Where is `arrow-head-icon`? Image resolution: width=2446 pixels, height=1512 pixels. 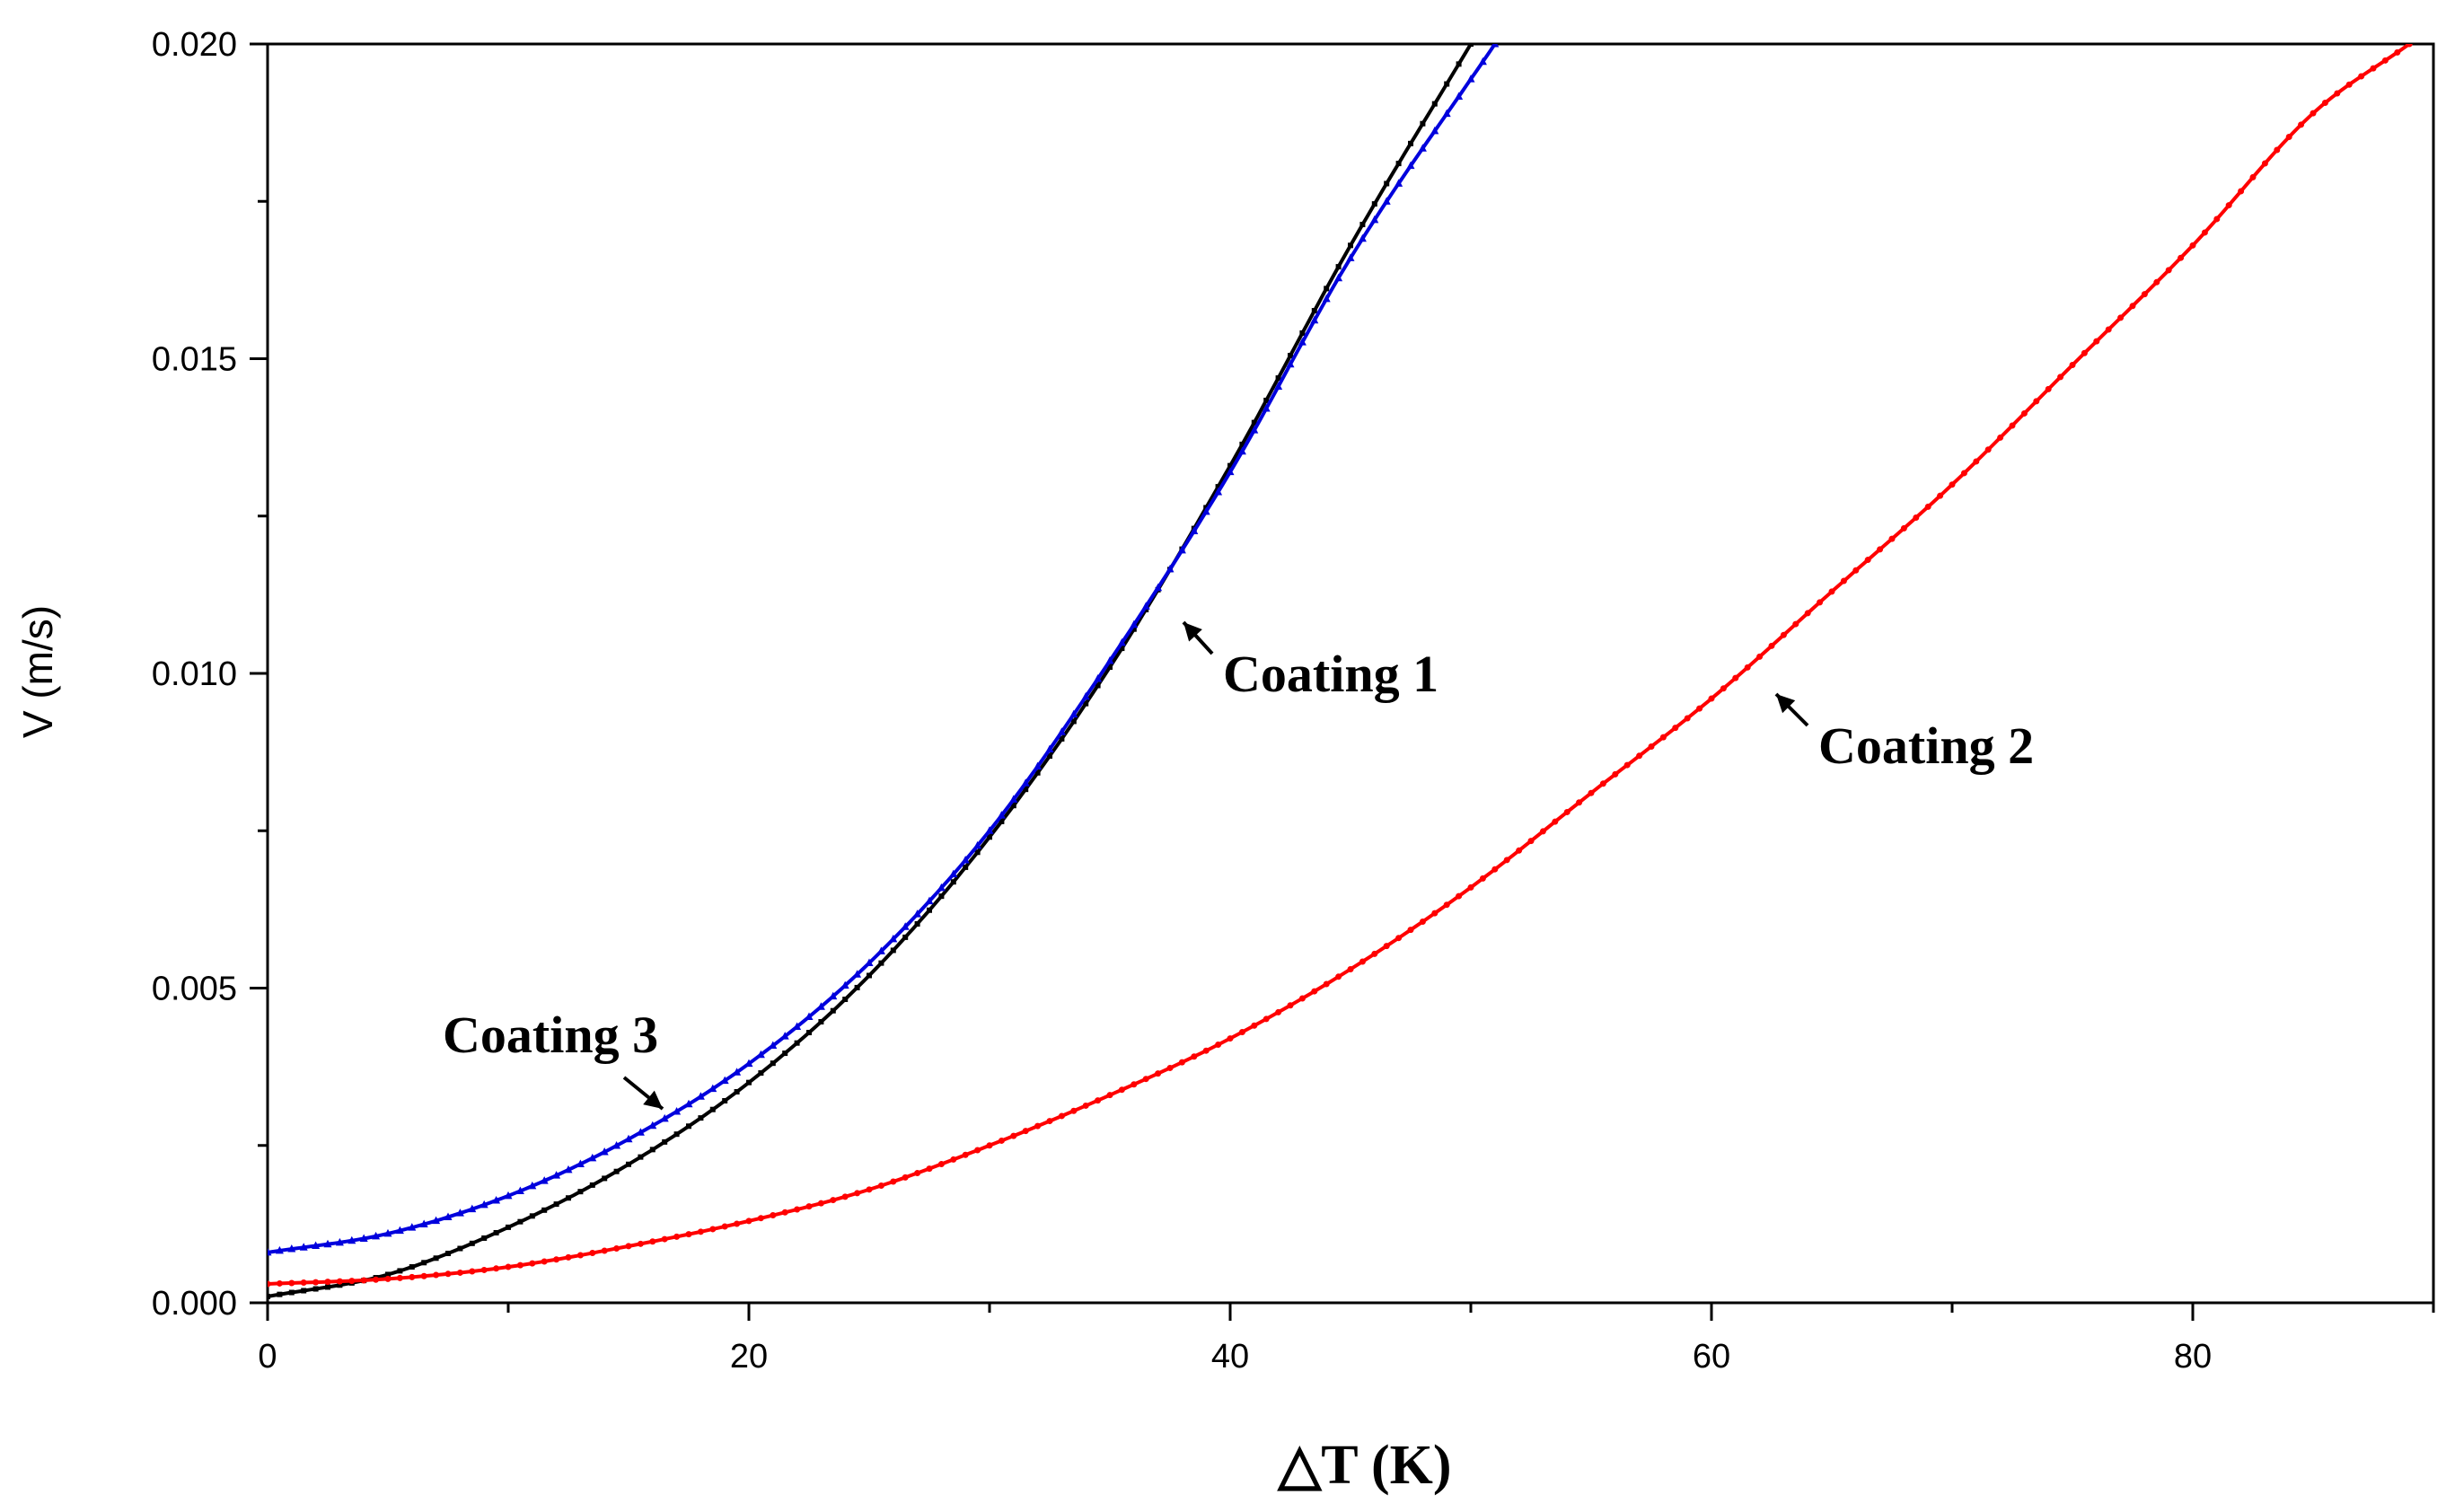
arrow-head-icon is located at coordinates (1192, 632).